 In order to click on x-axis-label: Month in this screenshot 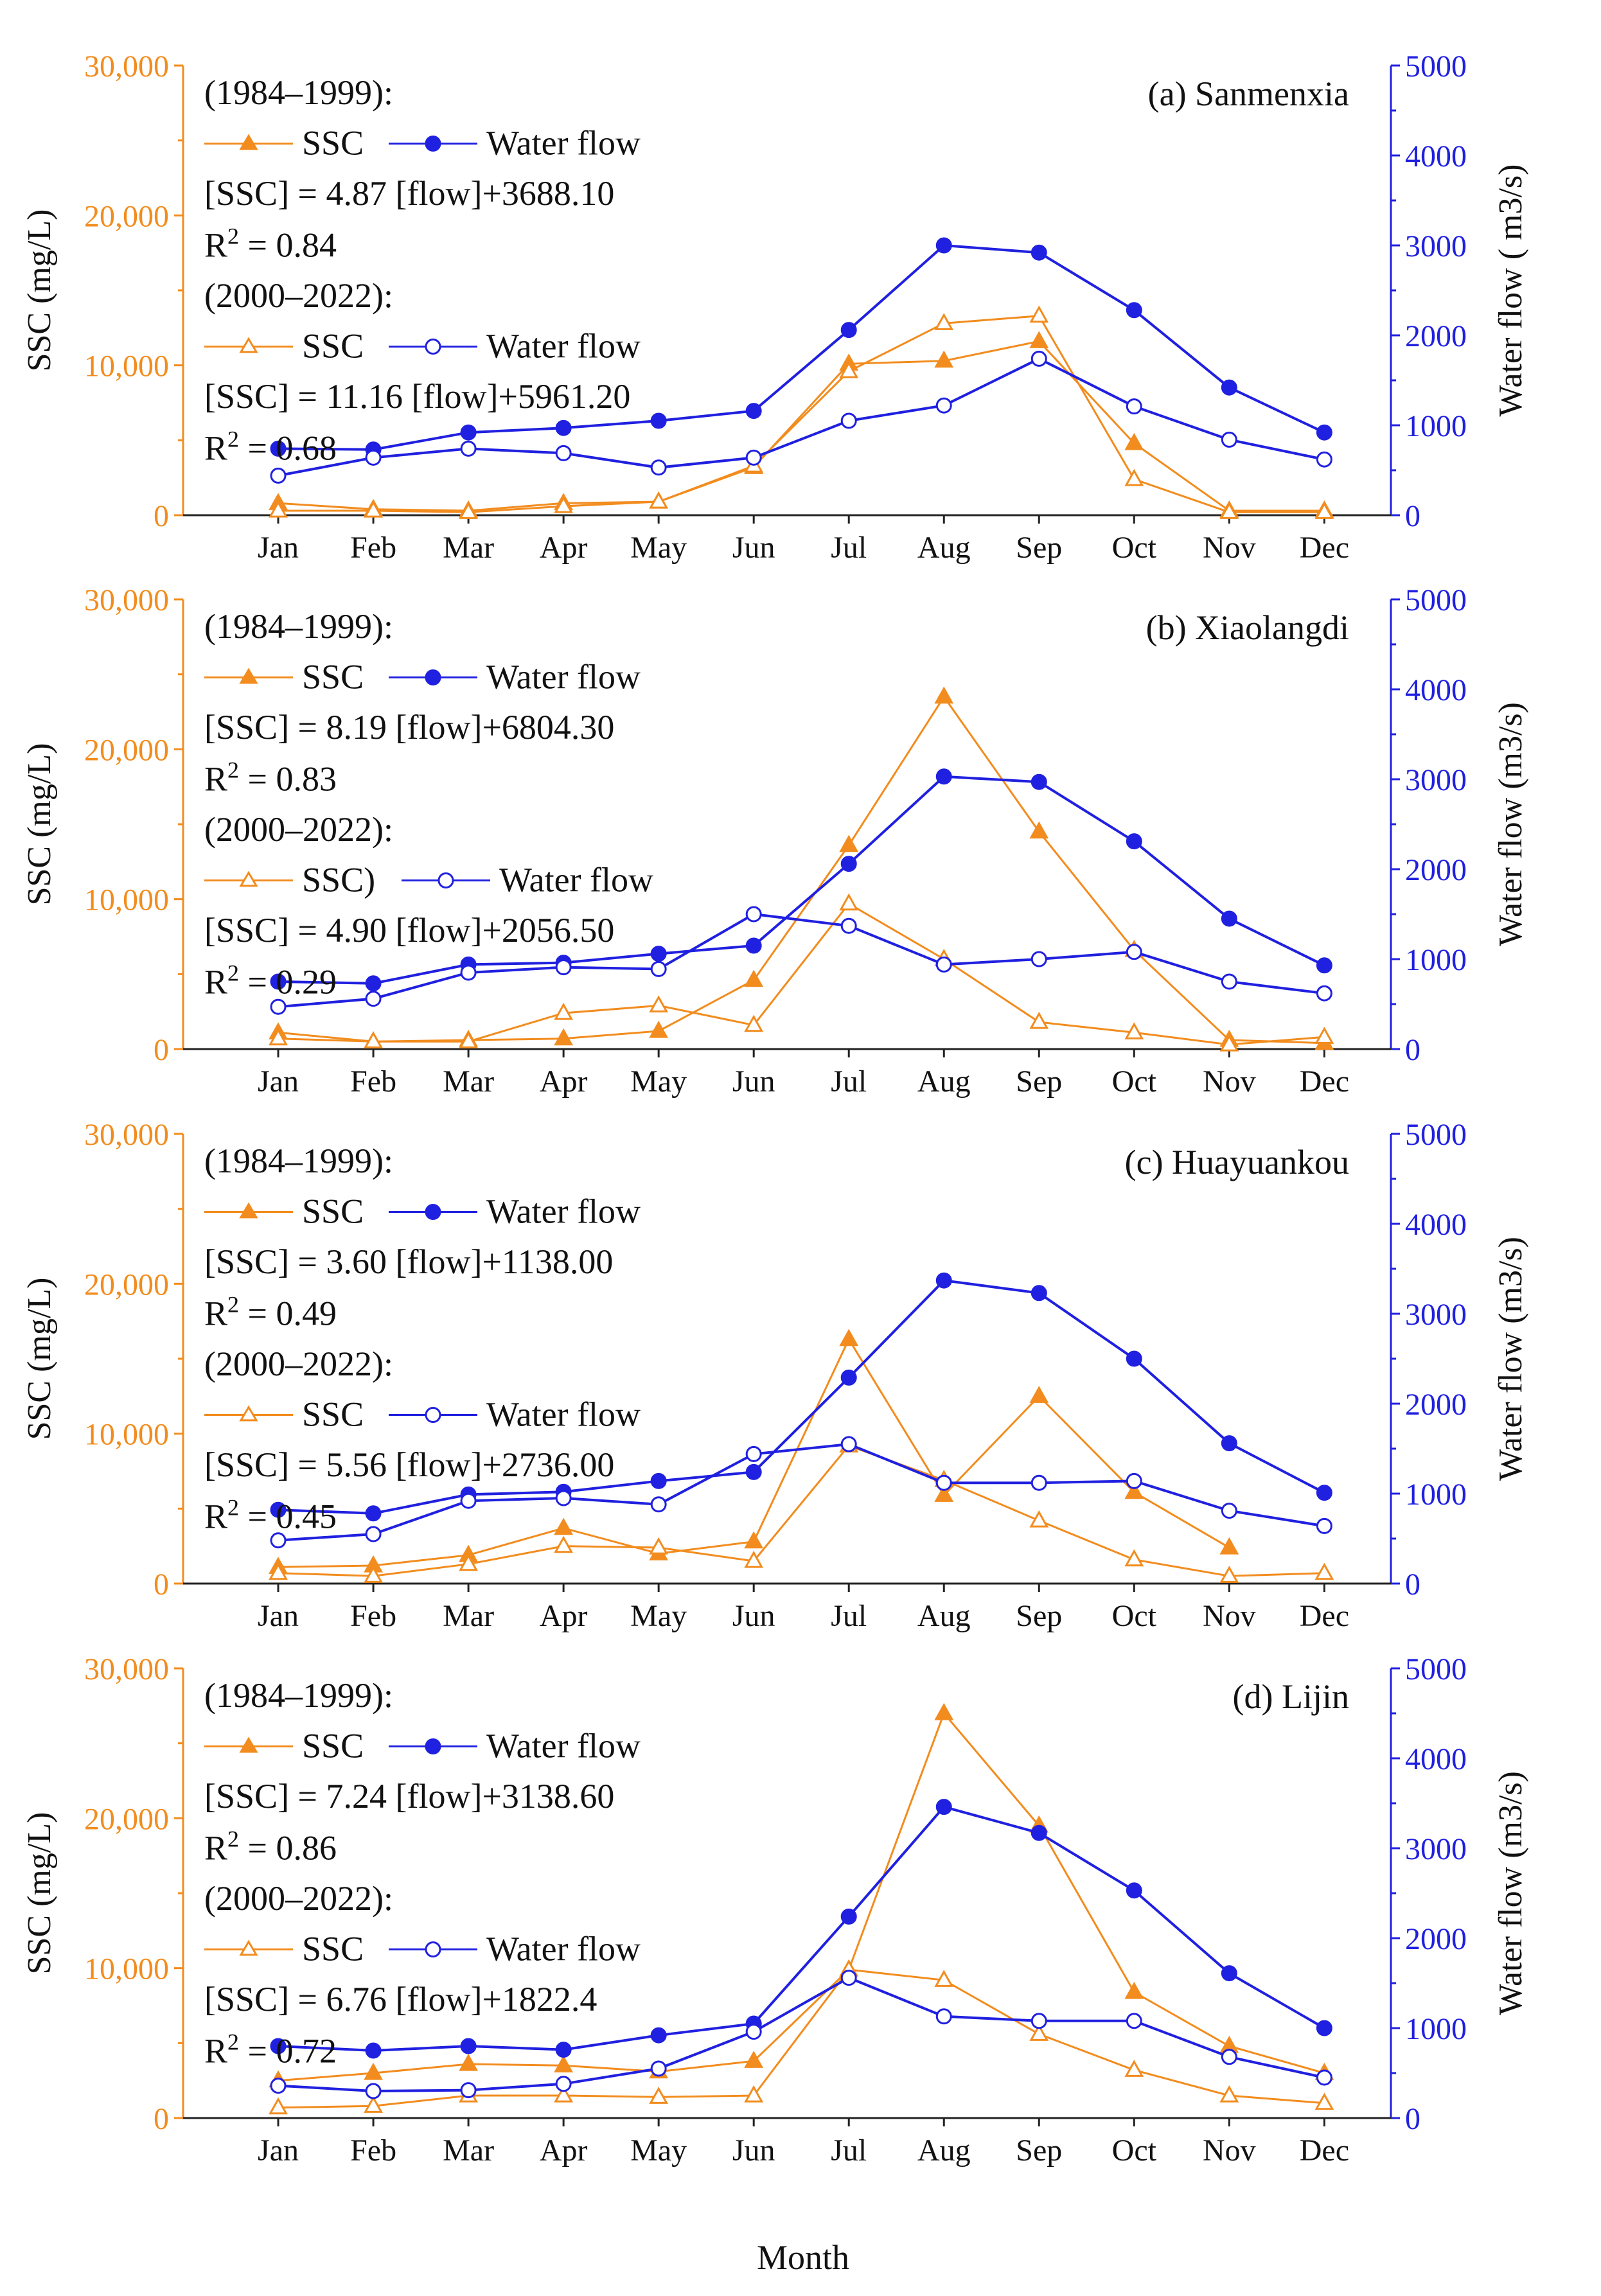, I will do `click(803, 2257)`.